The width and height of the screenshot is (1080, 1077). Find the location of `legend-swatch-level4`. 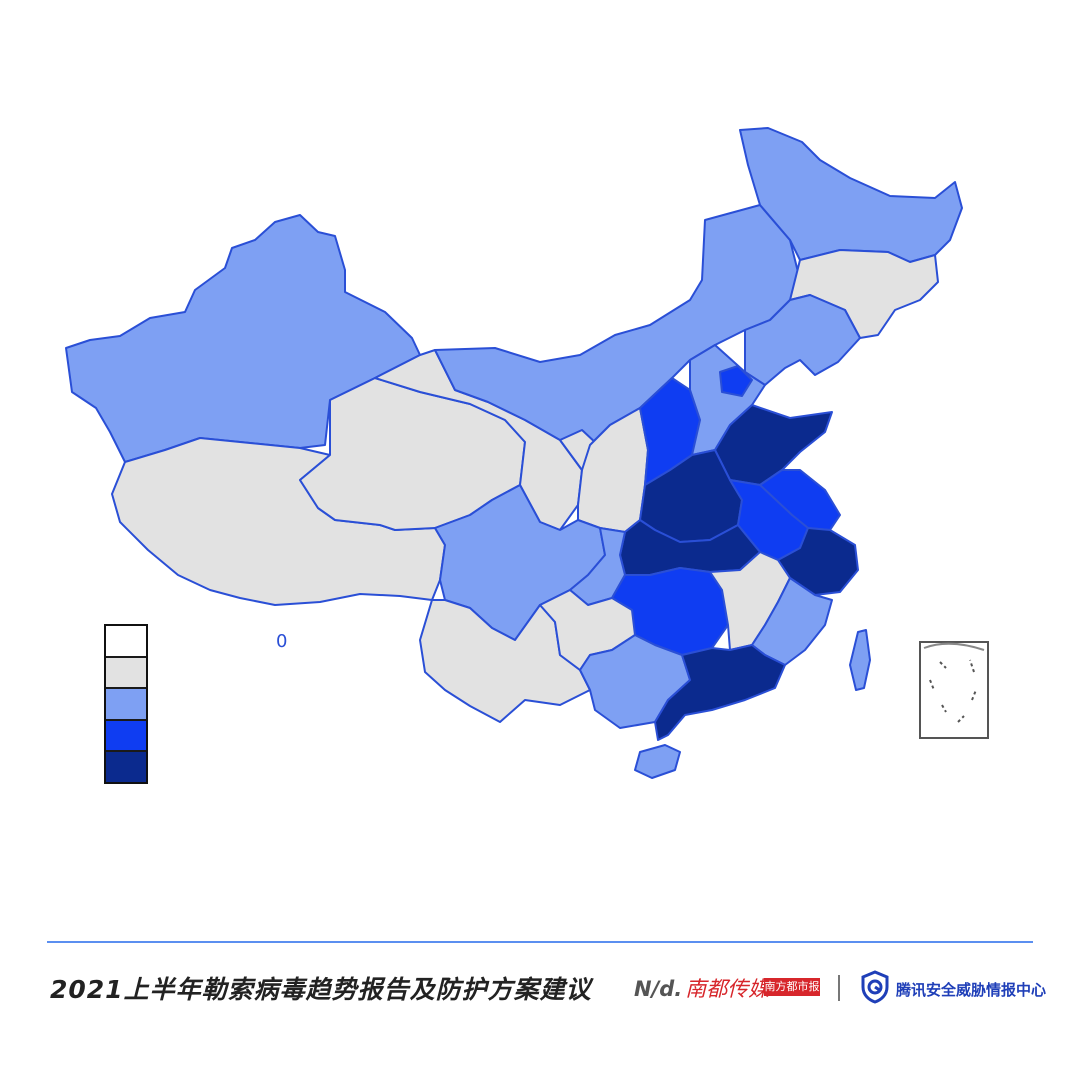

legend-swatch-level4 is located at coordinates (126, 734).